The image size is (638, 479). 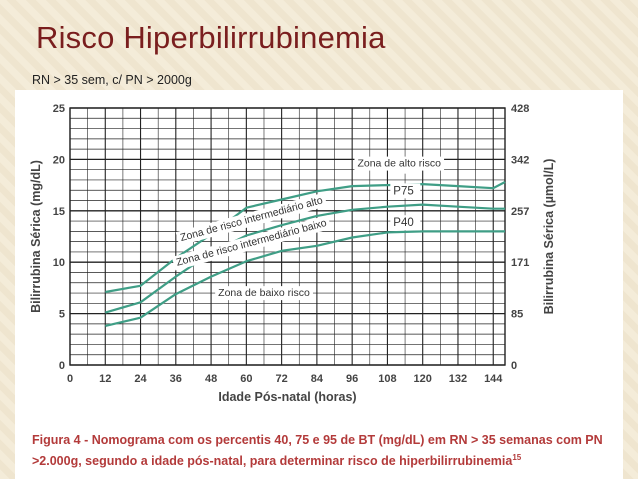 I want to click on x-tick-label: 84, so click(x=317, y=379).